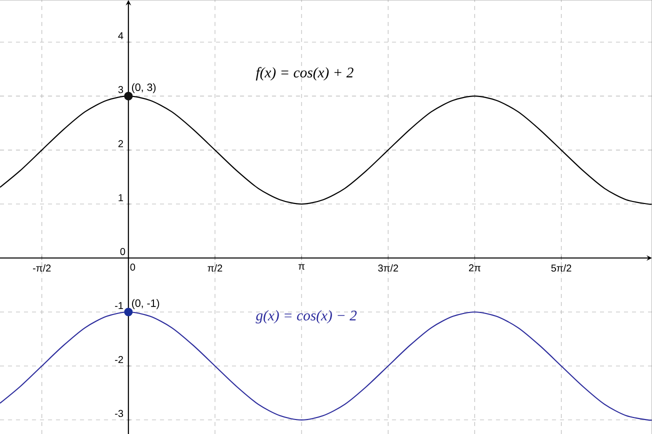  I want to click on y-tick-label: 1, so click(121, 198).